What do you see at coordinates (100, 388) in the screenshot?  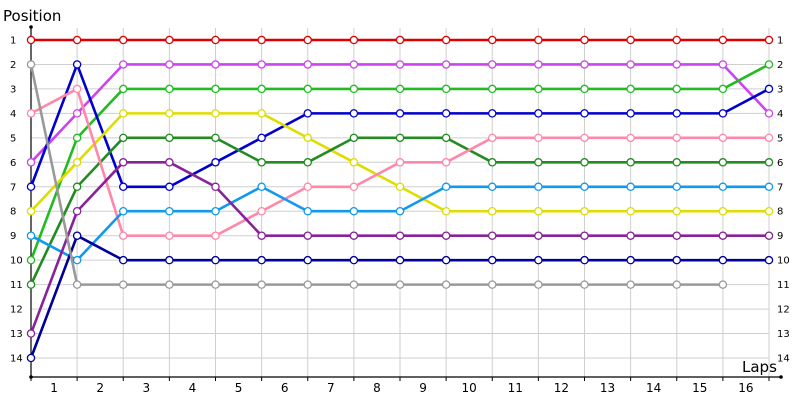 I see `x-tick-label: 2` at bounding box center [100, 388].